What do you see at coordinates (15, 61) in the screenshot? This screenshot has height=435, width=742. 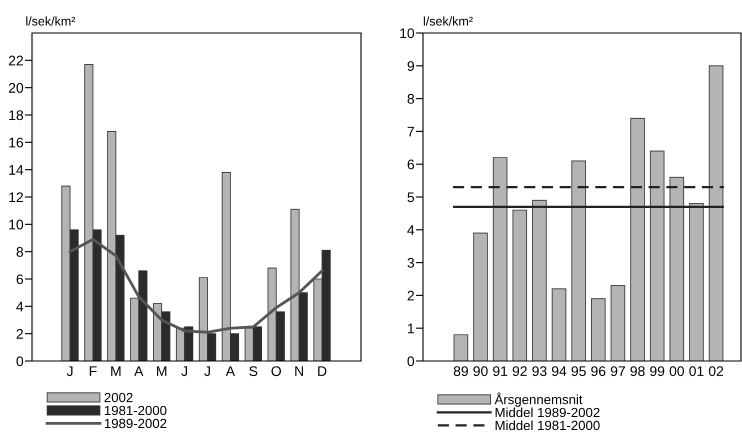 I see `y-tick-label: 22` at bounding box center [15, 61].